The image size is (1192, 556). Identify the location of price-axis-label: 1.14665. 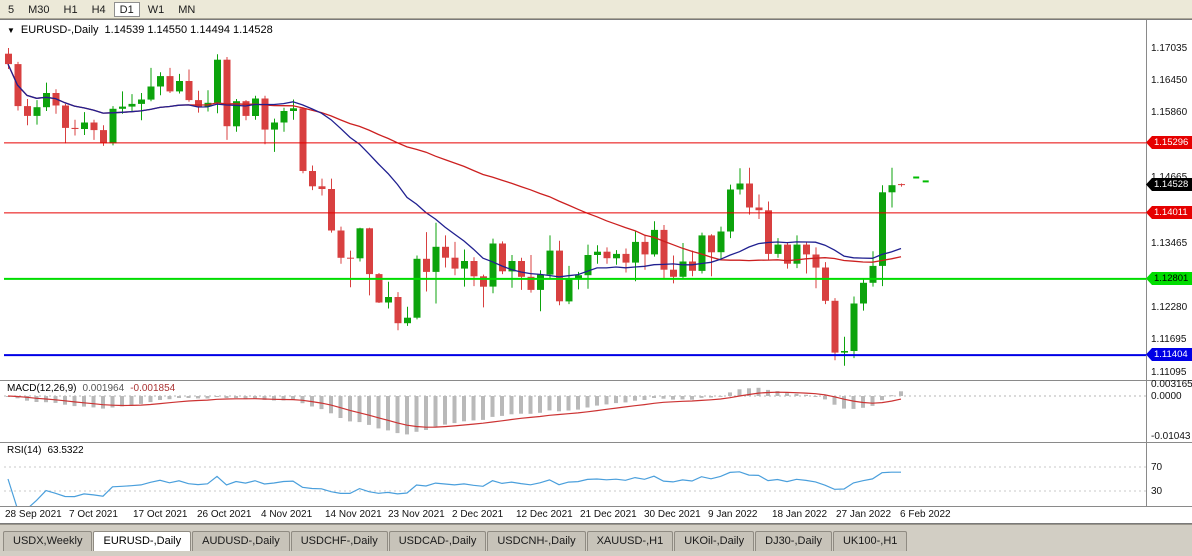
(1169, 177).